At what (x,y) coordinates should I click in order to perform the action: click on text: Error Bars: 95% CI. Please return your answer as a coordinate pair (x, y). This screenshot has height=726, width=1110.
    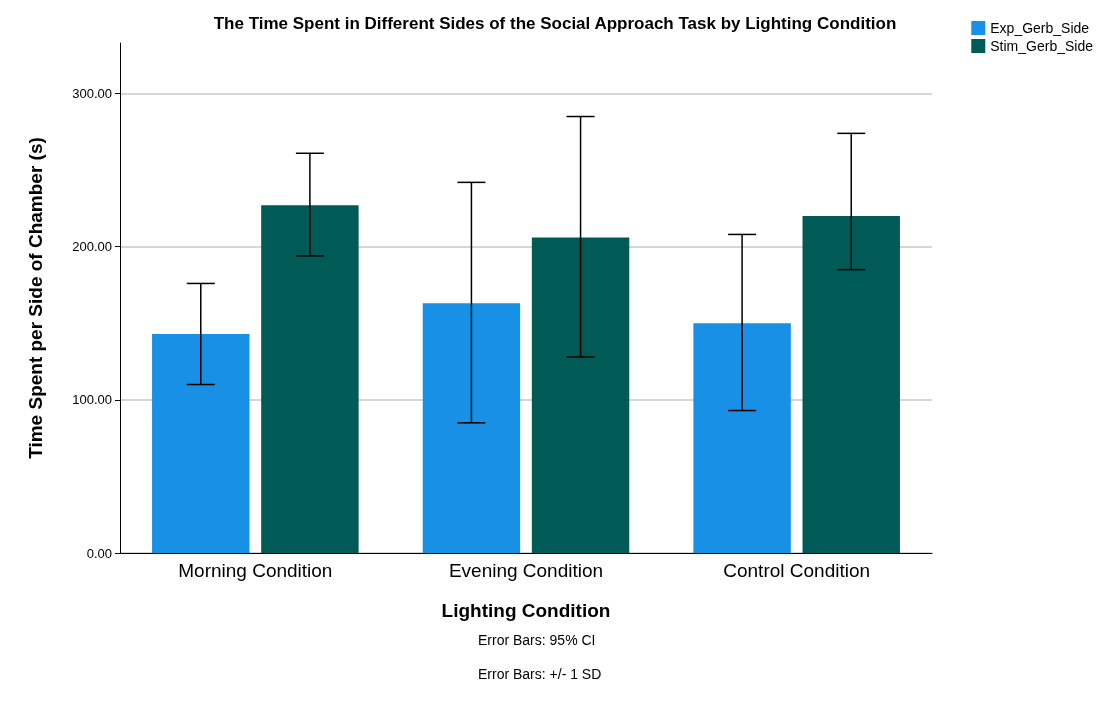
    Looking at the image, I should click on (537, 640).